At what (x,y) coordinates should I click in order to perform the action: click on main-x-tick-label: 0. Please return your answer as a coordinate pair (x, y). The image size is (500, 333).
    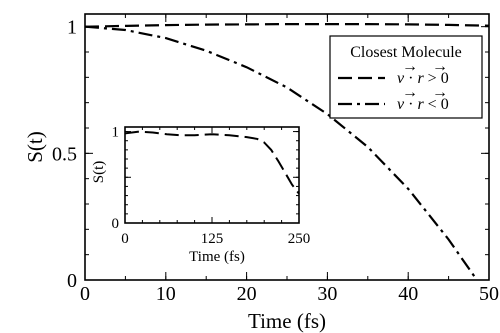
    Looking at the image, I should click on (85, 294).